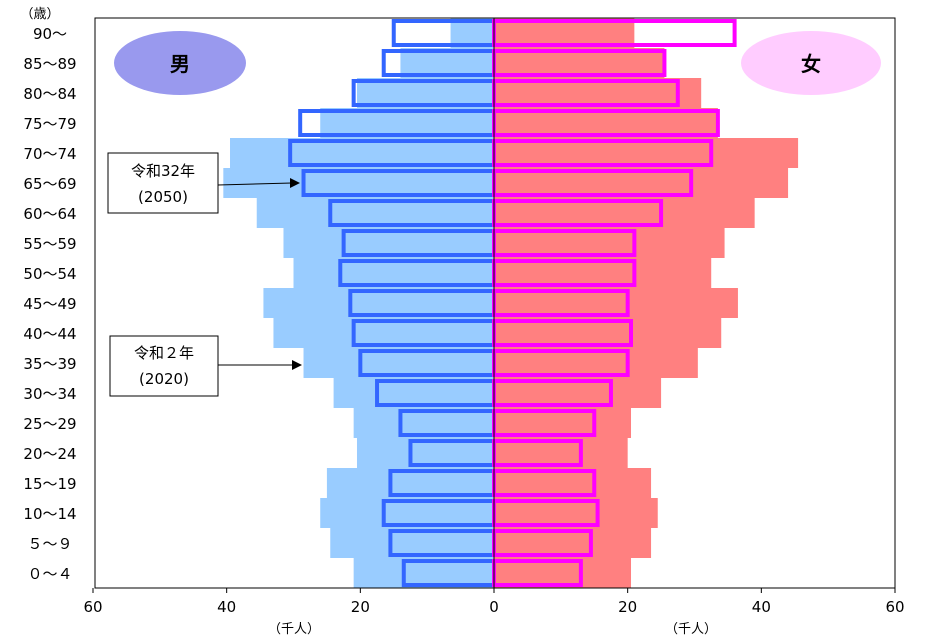 The width and height of the screenshot is (932, 642). I want to click on age-label-13: 65～69, so click(49, 184).